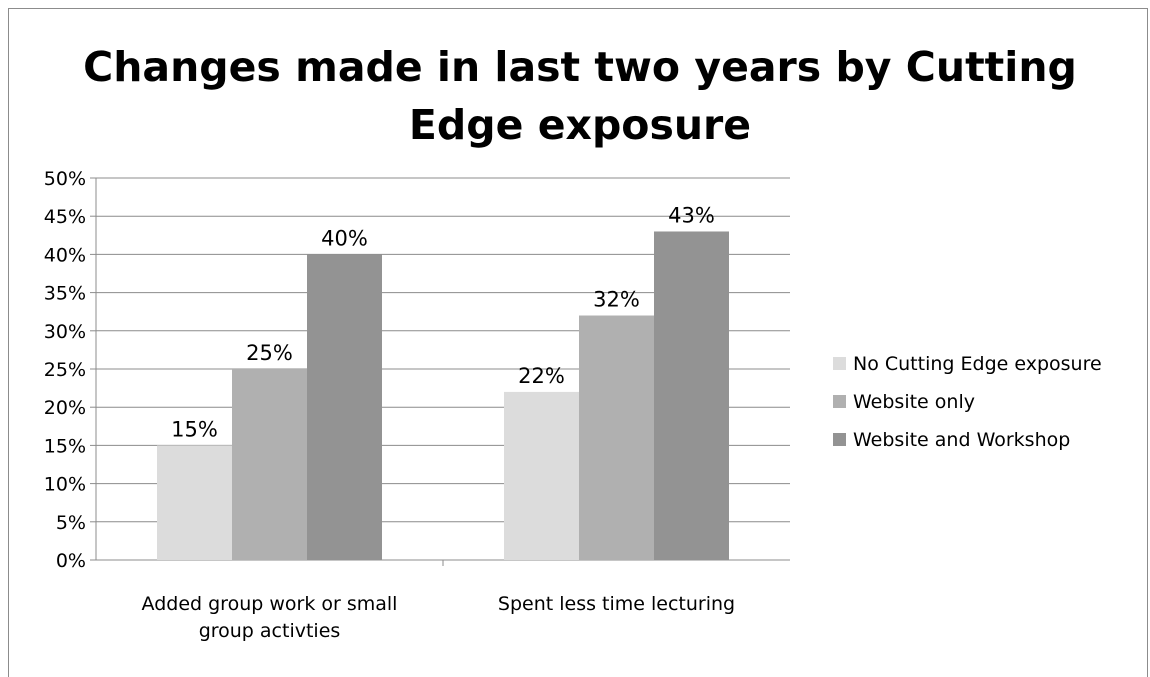 The width and height of the screenshot is (1150, 677). I want to click on data-label: 22%, so click(541, 376).